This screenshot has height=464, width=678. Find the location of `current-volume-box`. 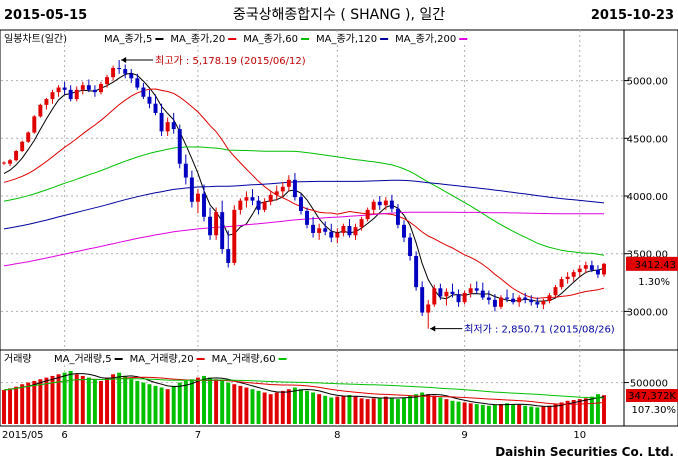

current-volume-box is located at coordinates (652, 395).